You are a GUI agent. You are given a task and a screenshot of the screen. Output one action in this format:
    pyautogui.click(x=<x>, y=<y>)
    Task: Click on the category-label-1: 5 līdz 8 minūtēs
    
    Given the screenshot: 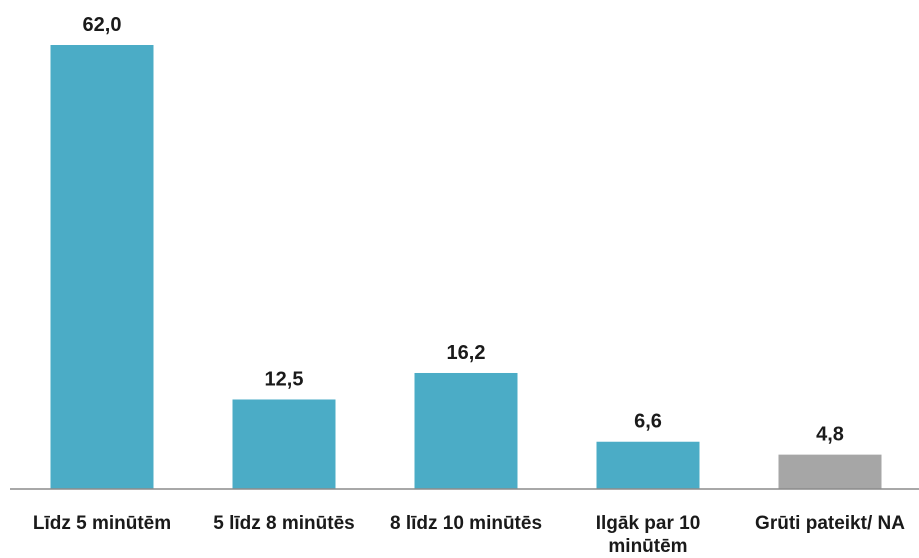 What is the action you would take?
    pyautogui.click(x=283, y=523)
    